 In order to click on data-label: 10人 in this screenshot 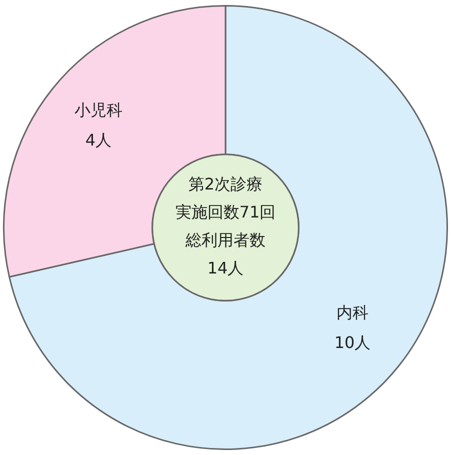, I will do `click(352, 342)`.